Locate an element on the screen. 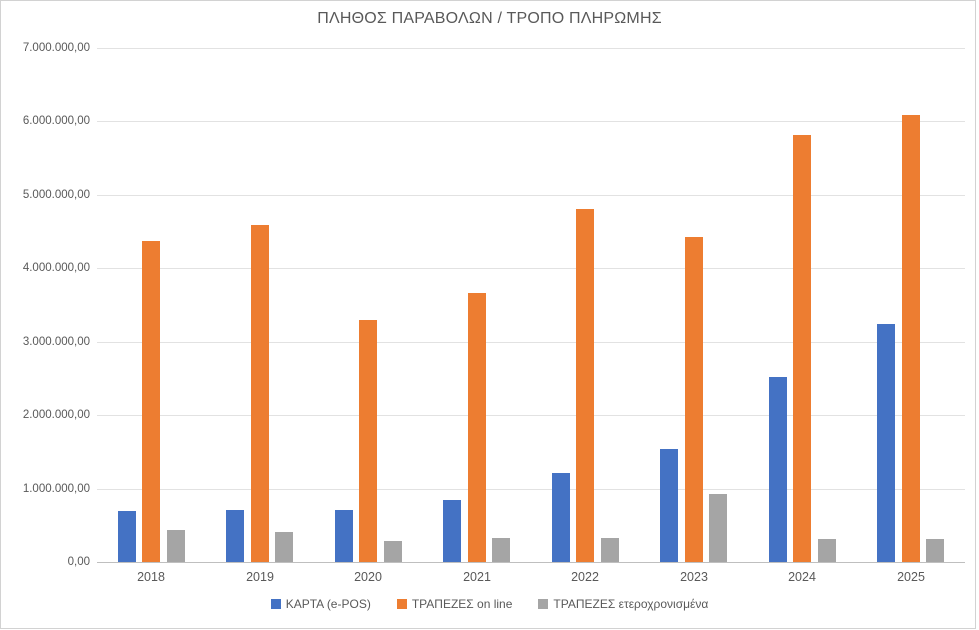 The height and width of the screenshot is (630, 979). x-axis-label: 2024 is located at coordinates (802, 577).